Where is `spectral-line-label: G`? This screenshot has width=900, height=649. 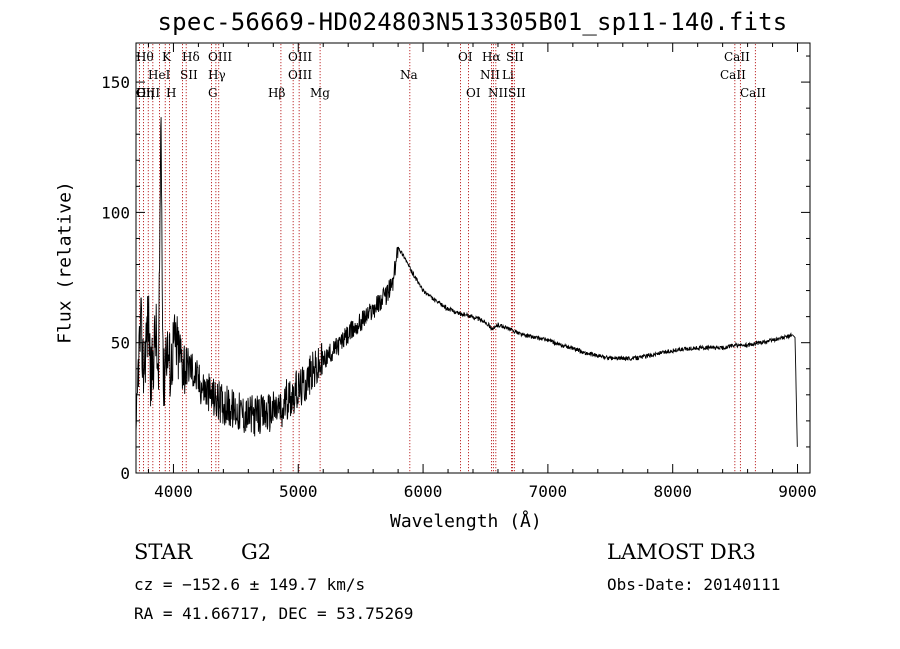
spectral-line-label: G is located at coordinates (213, 93).